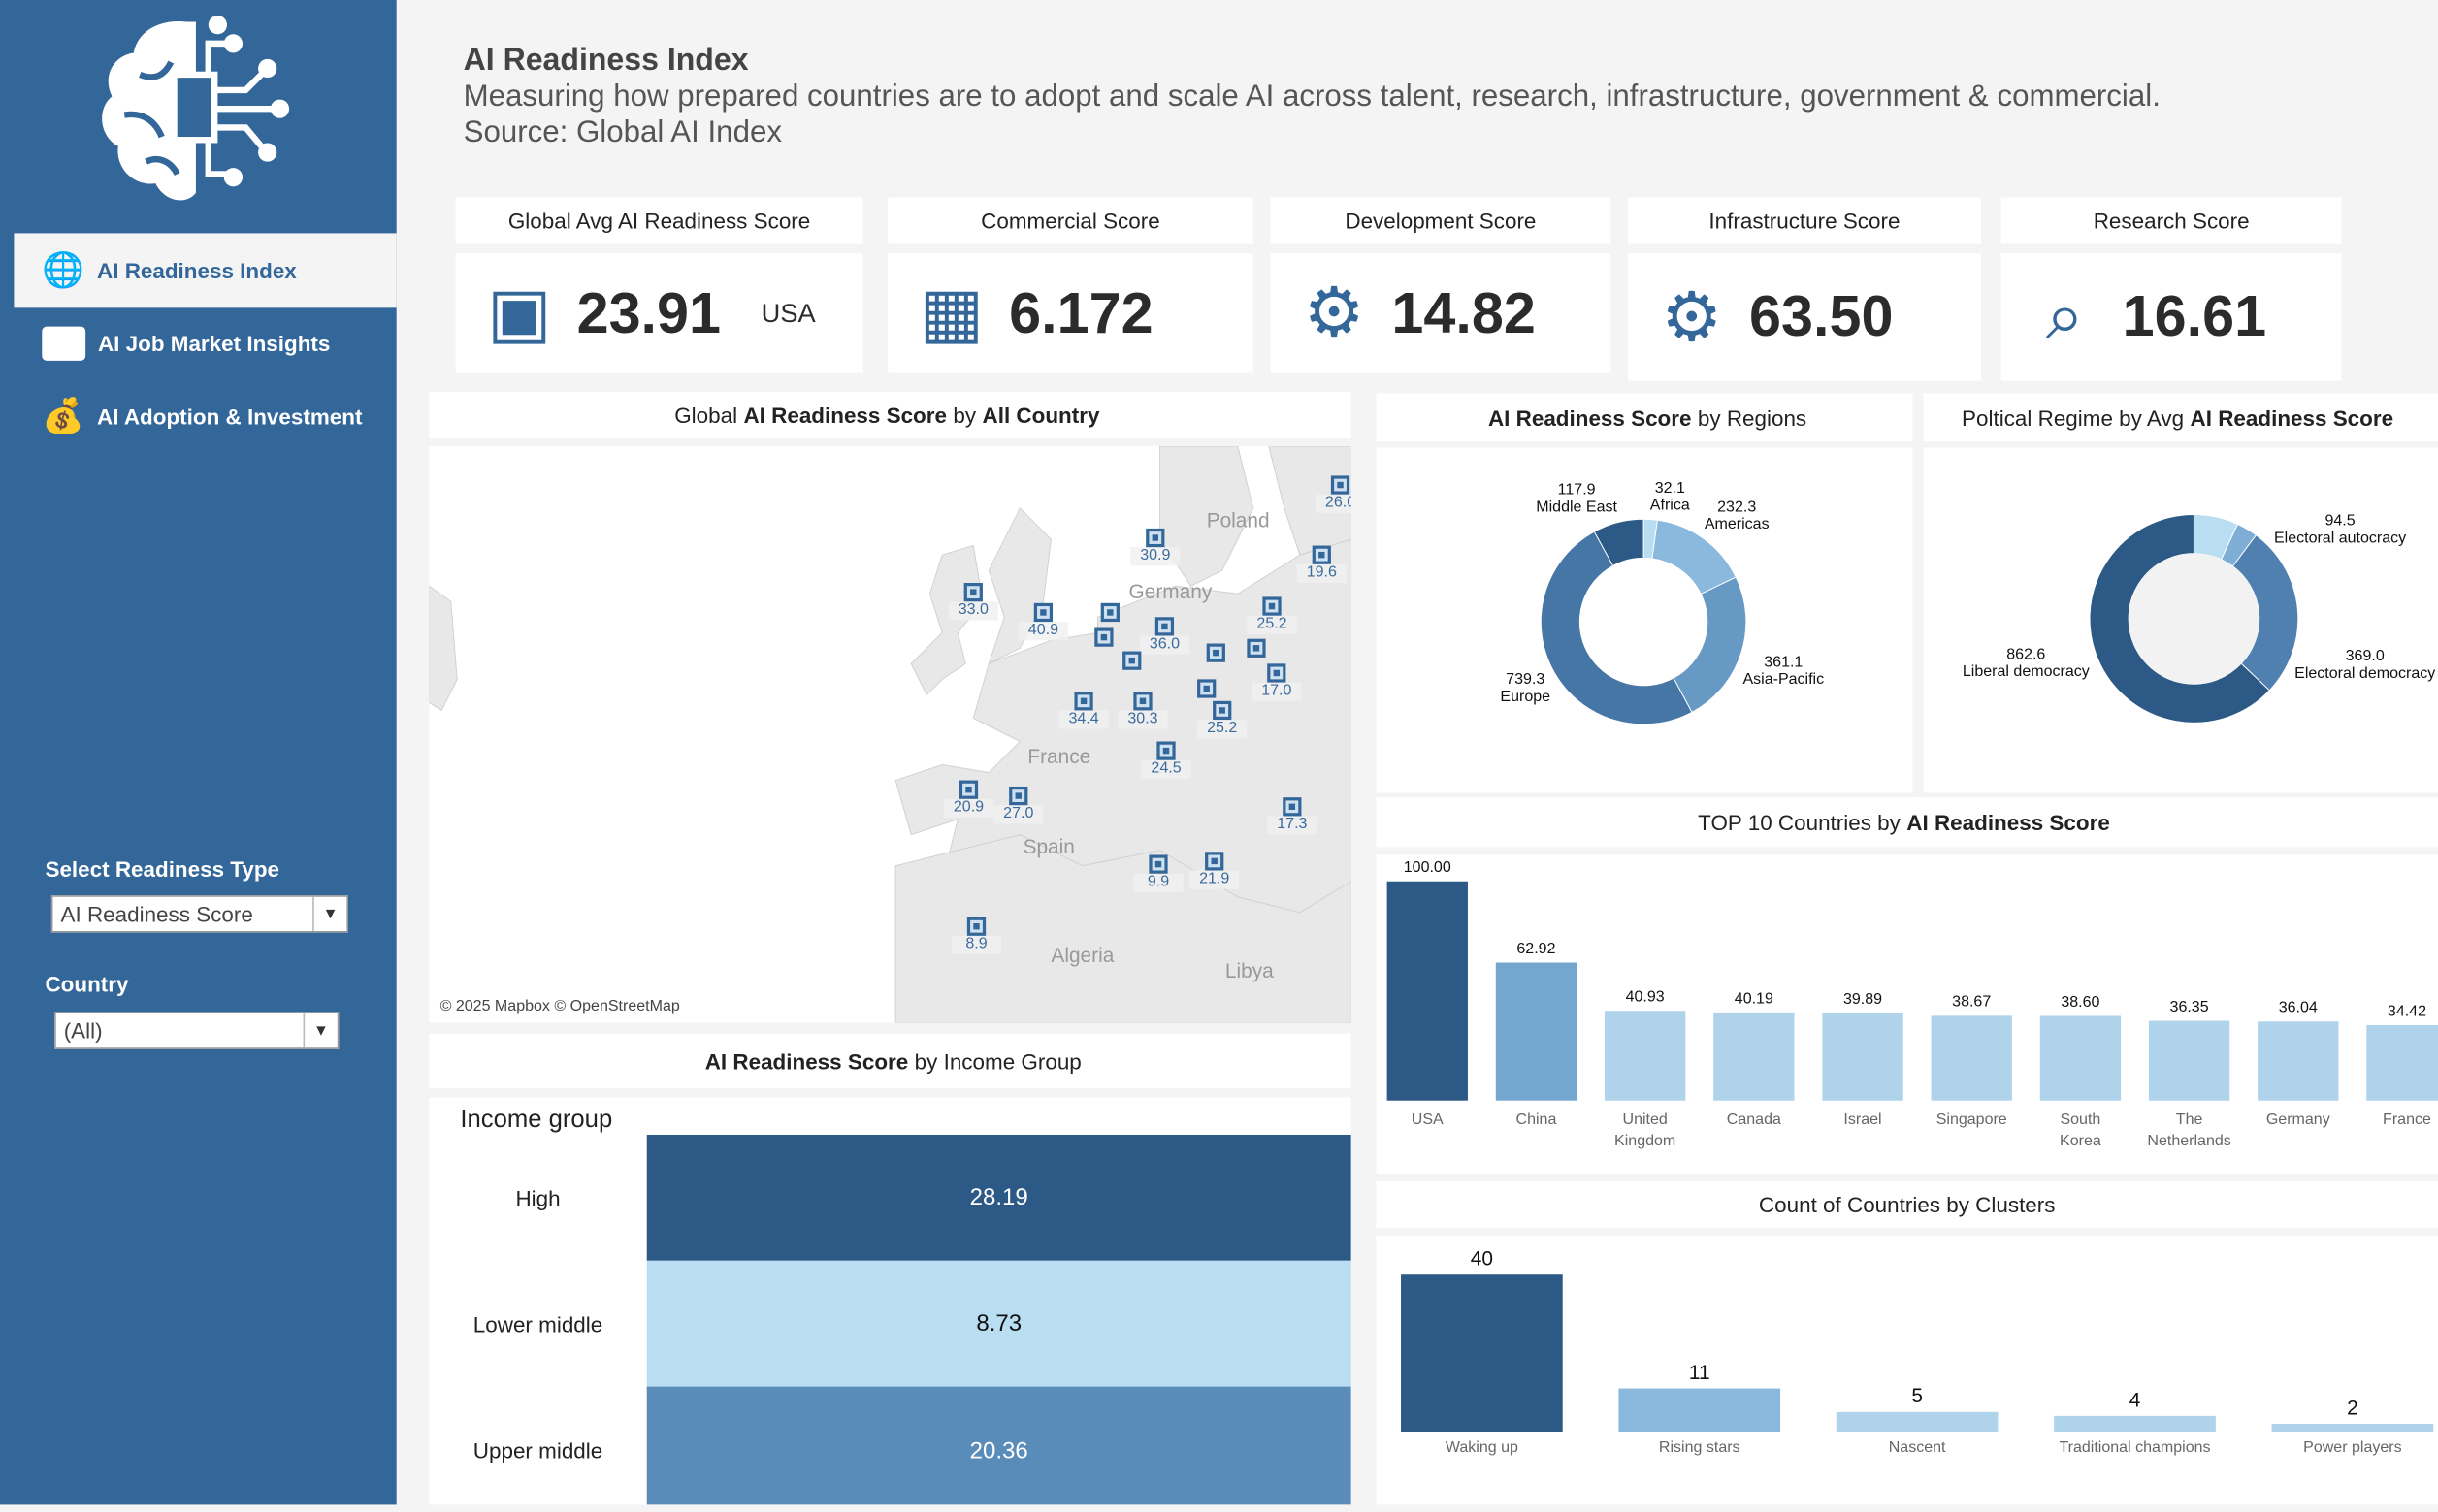 This screenshot has height=1512, width=2438. Describe the element at coordinates (1043, 621) in the screenshot. I see `map-marker: 40.9` at that location.